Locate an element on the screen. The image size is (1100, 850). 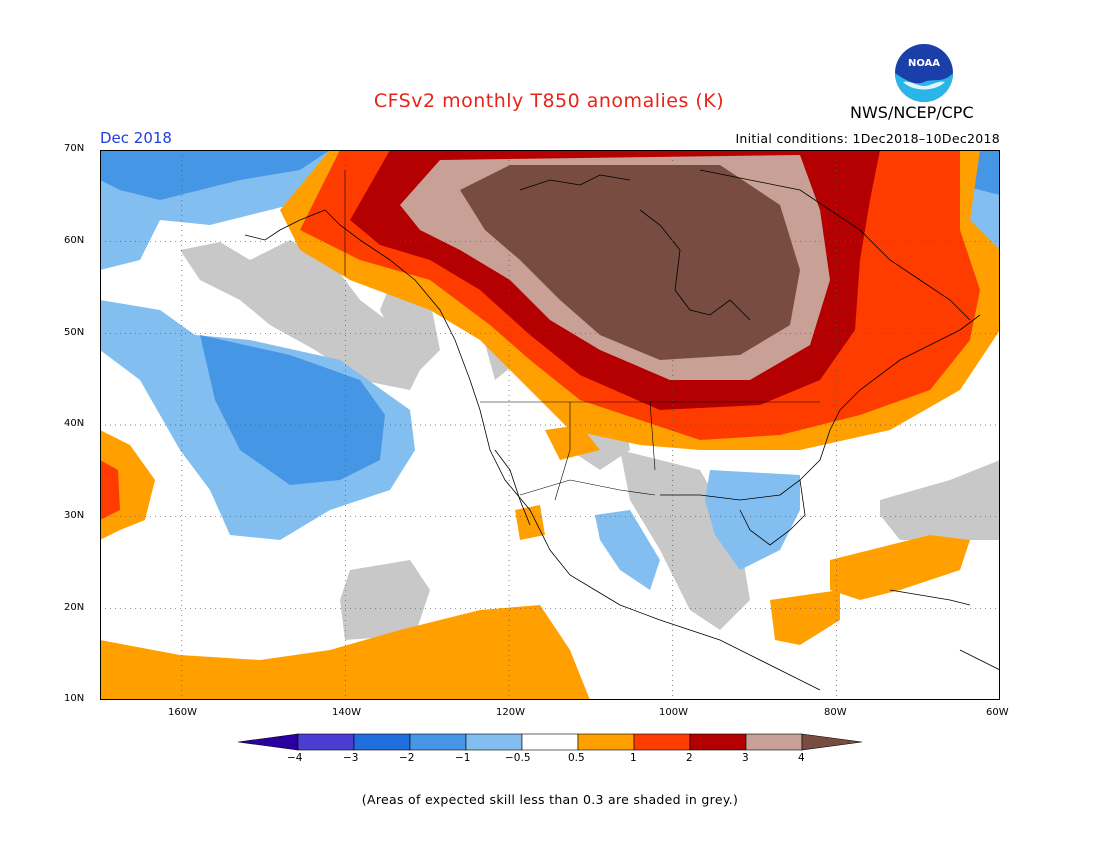
colorbar-label: −1 is located at coordinates (463, 758).